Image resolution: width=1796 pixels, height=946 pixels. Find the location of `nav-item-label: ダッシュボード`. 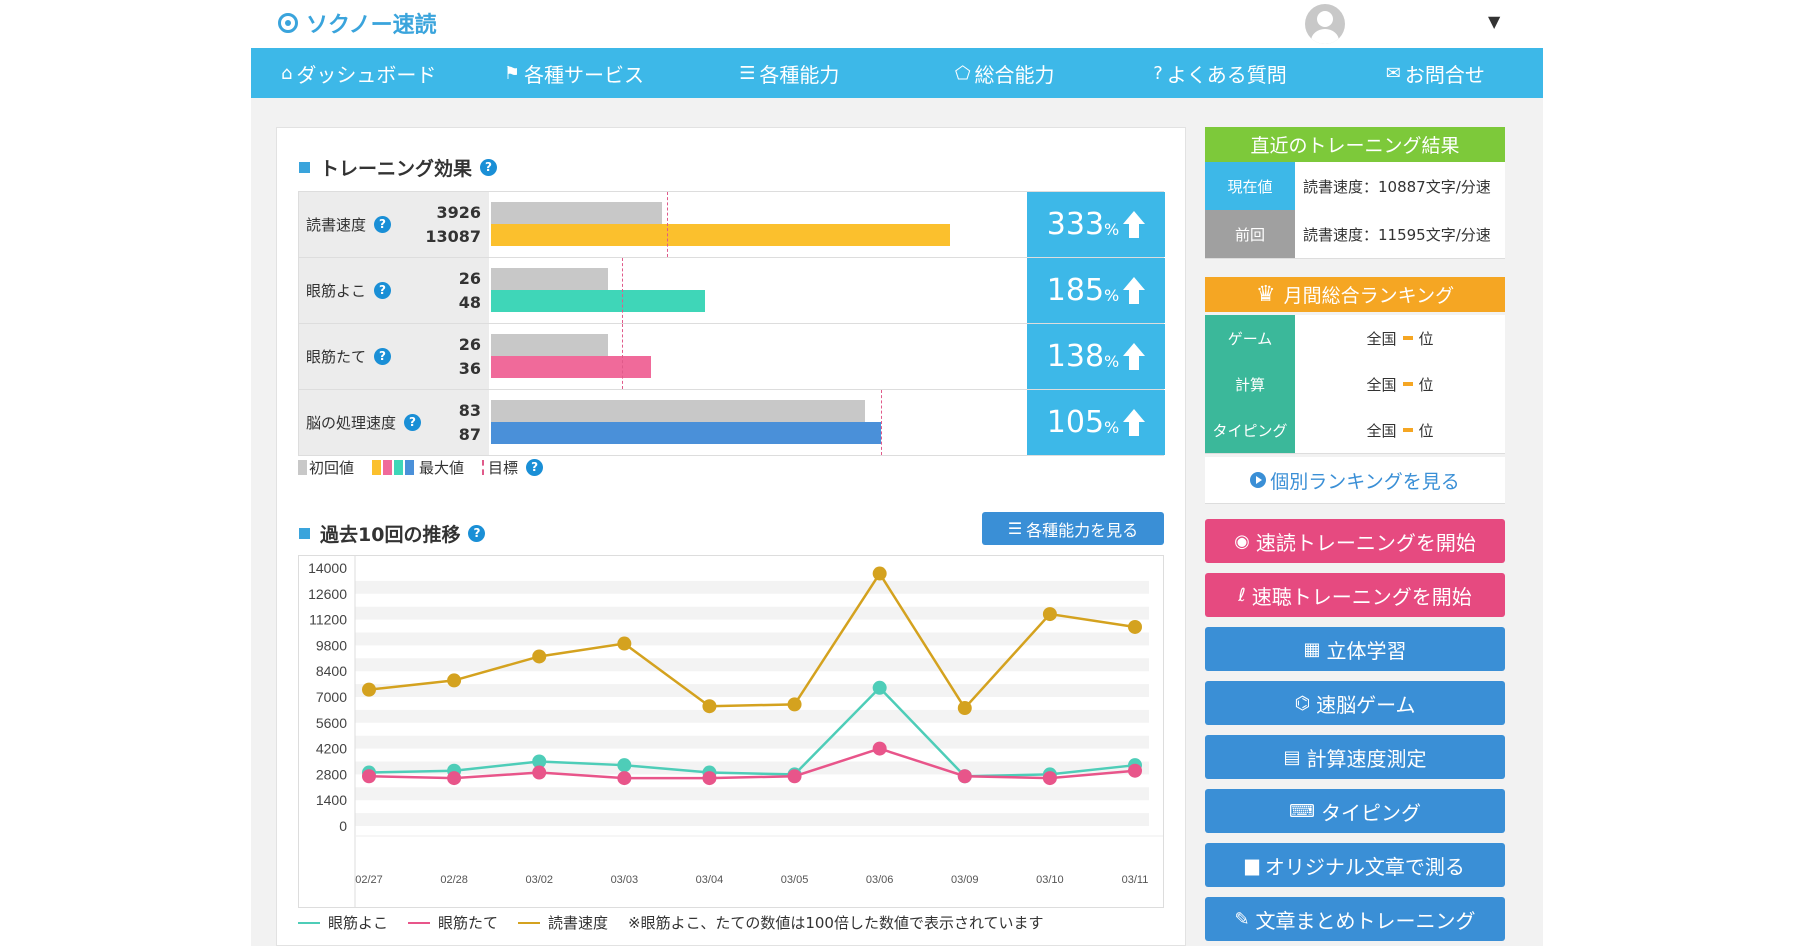

nav-item-label: ダッシュボード is located at coordinates (366, 74).